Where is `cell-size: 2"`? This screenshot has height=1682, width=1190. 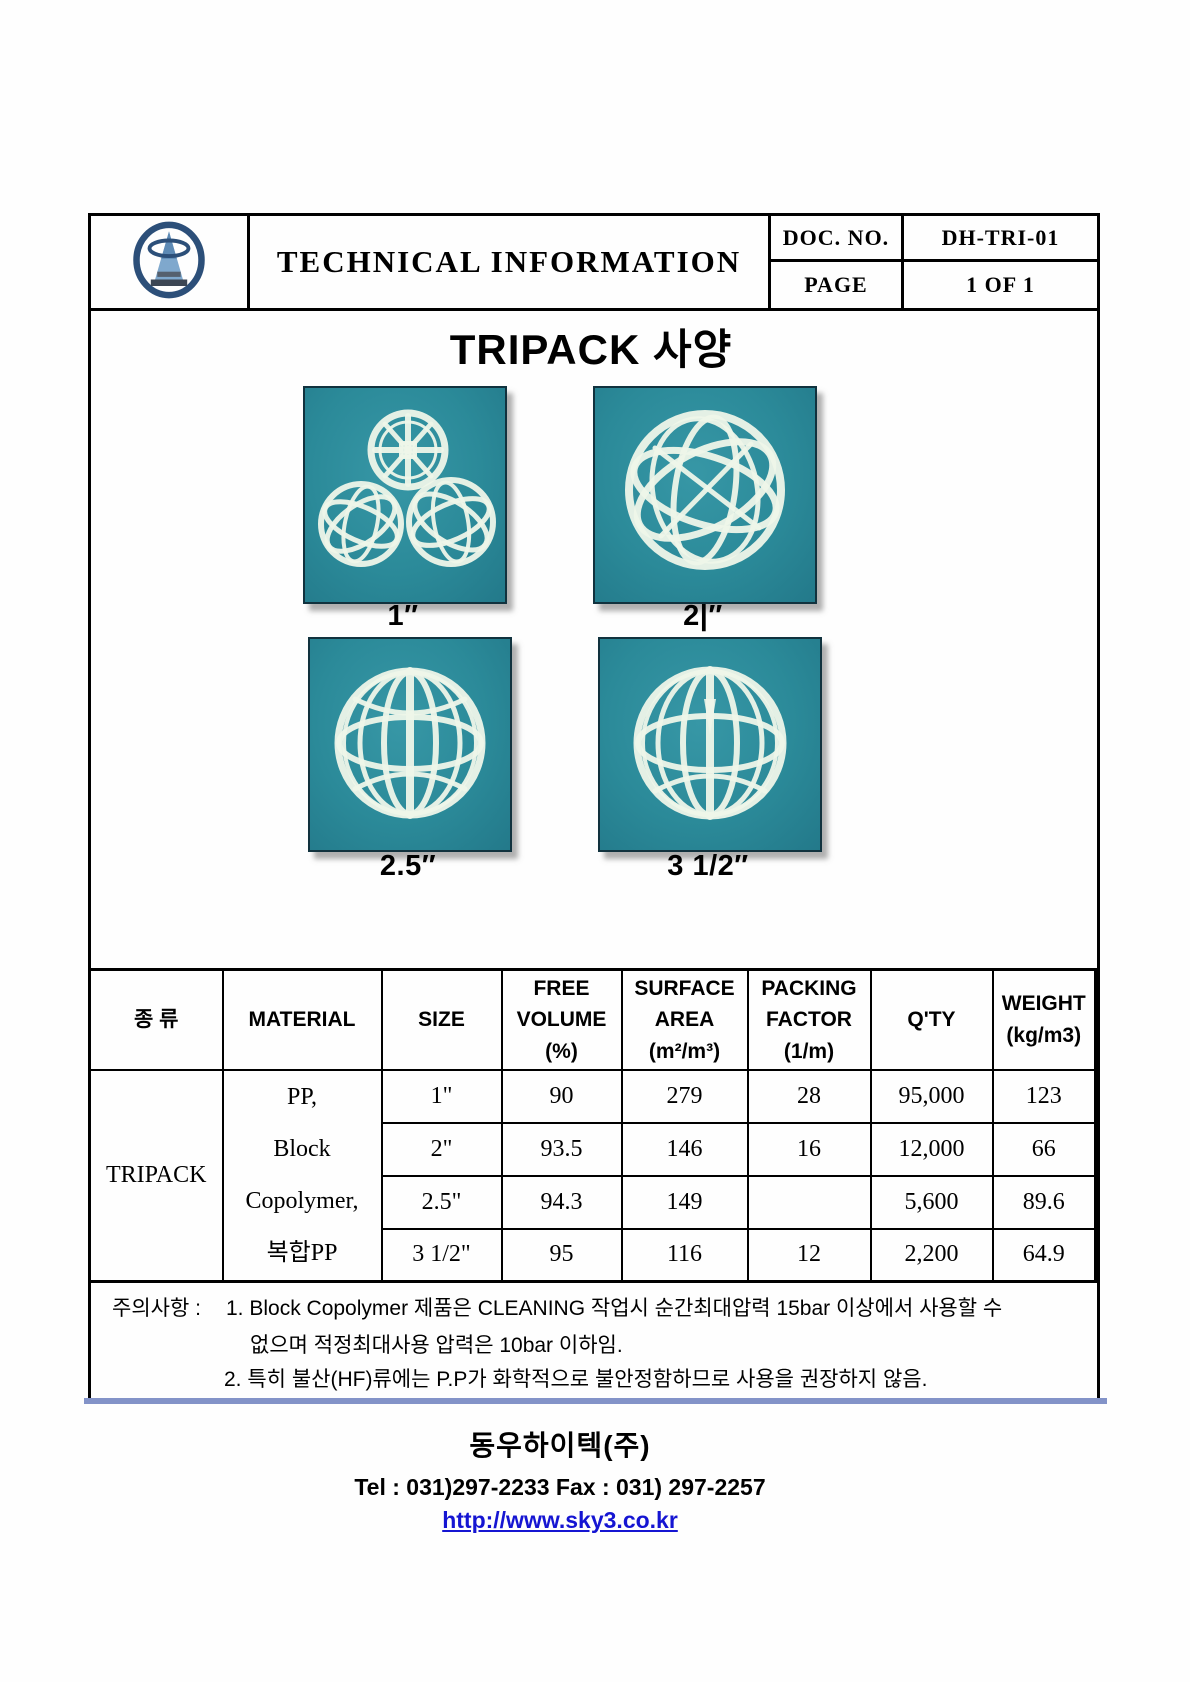
cell-size: 2" is located at coordinates (441, 1149).